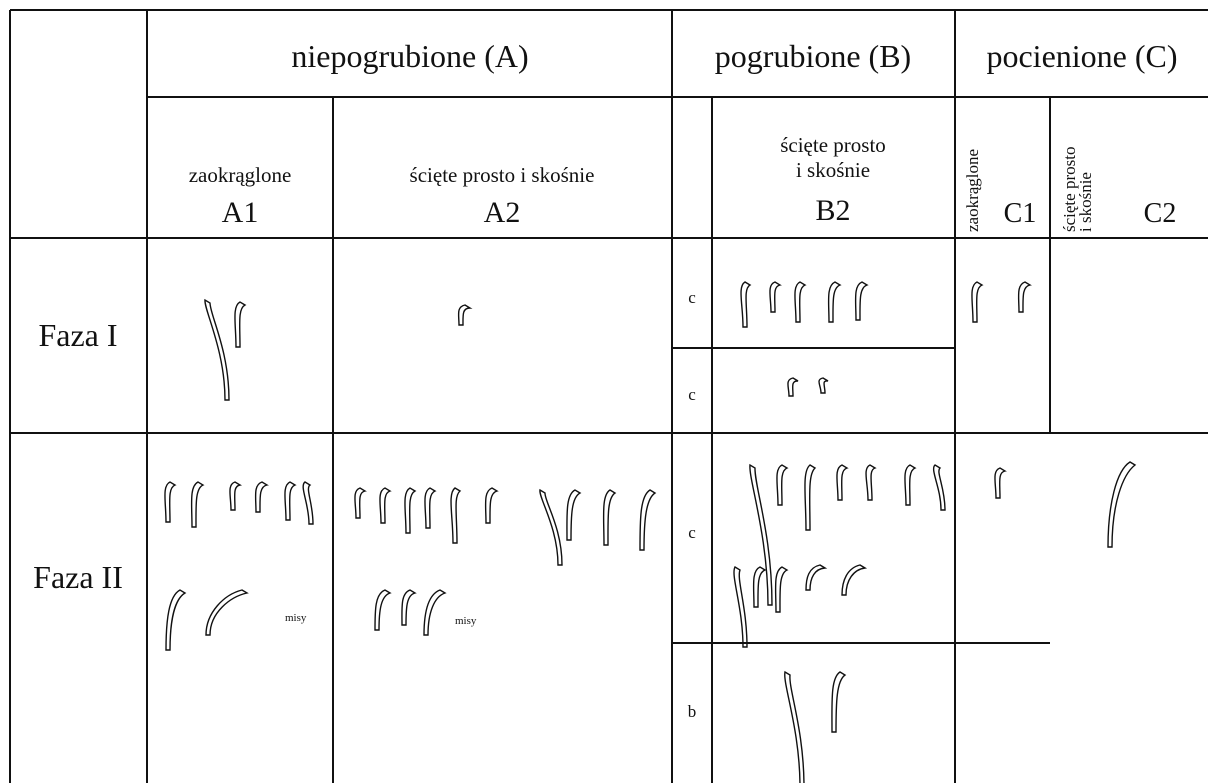  Describe the element at coordinates (240, 212) in the screenshot. I see `subgroup-code: A1` at that location.